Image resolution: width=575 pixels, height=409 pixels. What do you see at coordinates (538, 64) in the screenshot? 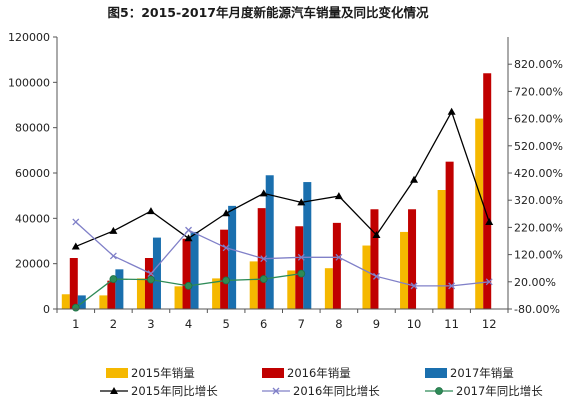
I see `right-tick-label: 820.00%` at bounding box center [538, 64].